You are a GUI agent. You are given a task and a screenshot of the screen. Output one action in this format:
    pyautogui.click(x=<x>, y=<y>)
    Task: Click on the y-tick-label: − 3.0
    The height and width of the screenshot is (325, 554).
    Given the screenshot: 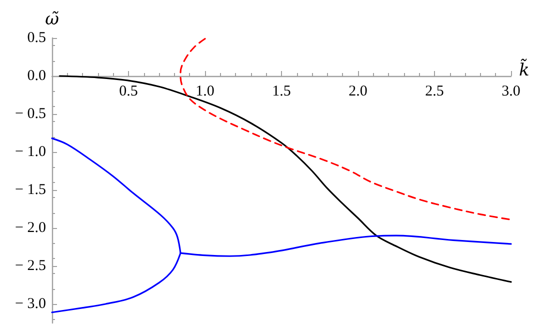 What is the action you would take?
    pyautogui.click(x=30, y=304)
    